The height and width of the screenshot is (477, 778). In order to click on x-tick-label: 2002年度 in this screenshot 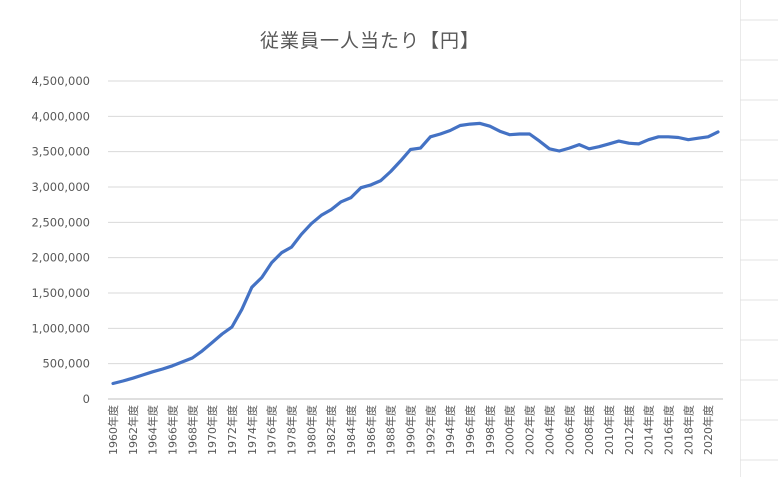, I will do `click(530, 430)`.